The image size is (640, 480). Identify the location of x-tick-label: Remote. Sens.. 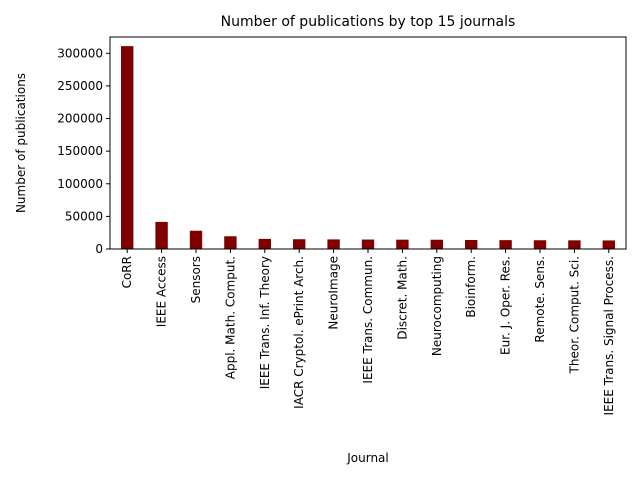
(540, 299).